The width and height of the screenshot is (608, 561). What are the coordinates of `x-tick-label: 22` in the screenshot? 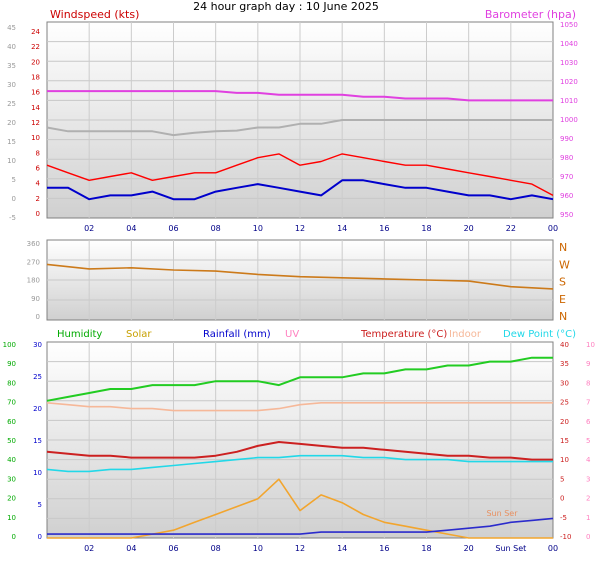 It's located at (511, 228).